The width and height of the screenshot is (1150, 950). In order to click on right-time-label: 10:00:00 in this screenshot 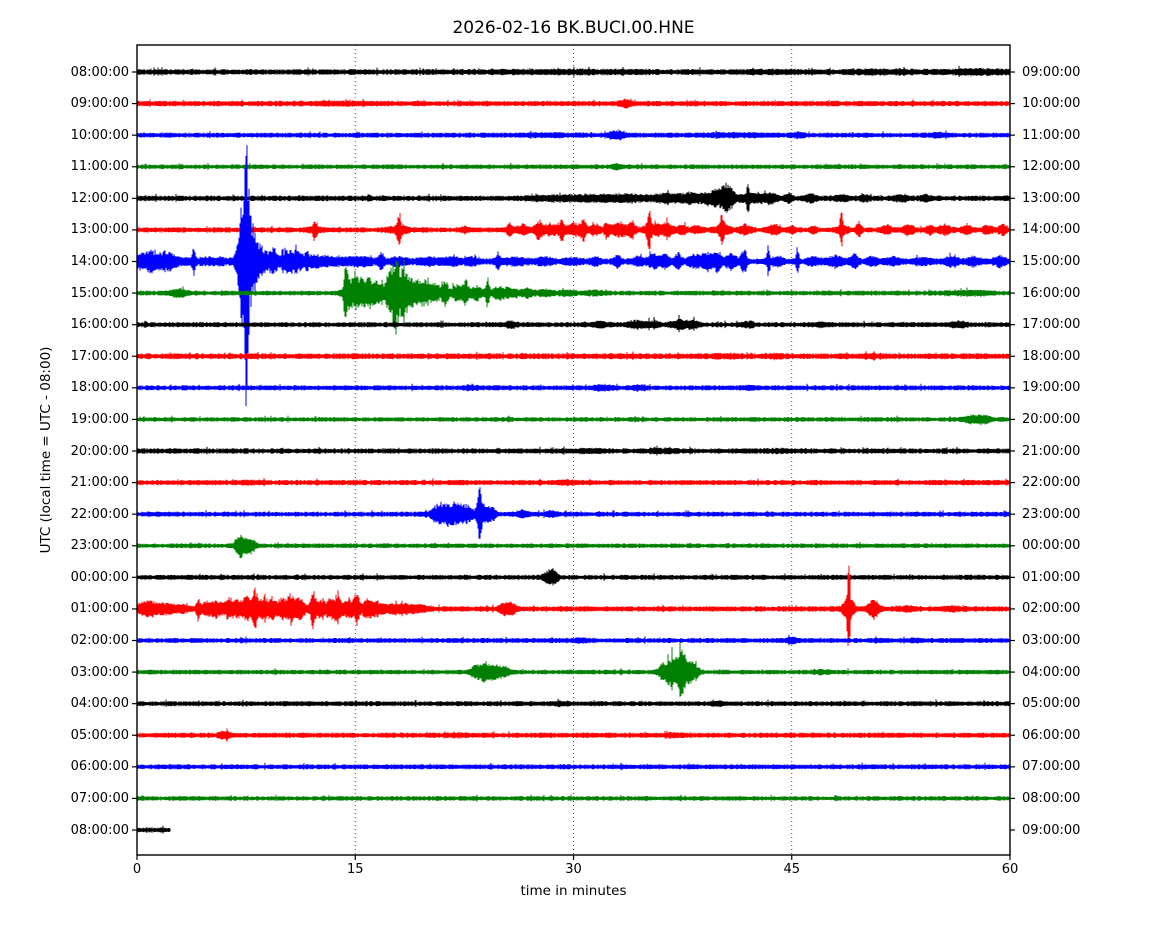, I will do `click(1051, 104)`.